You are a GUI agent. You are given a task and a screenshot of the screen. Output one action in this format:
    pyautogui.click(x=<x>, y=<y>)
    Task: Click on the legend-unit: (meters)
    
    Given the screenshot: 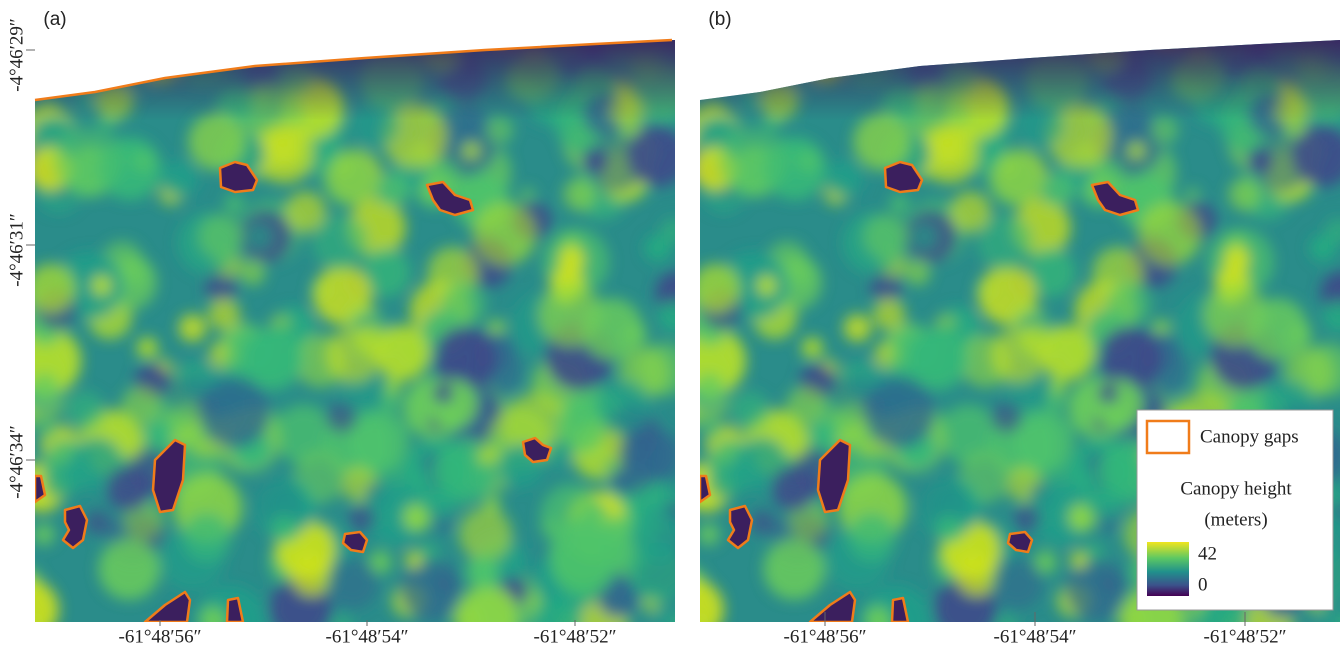 What is the action you would take?
    pyautogui.click(x=1235, y=519)
    